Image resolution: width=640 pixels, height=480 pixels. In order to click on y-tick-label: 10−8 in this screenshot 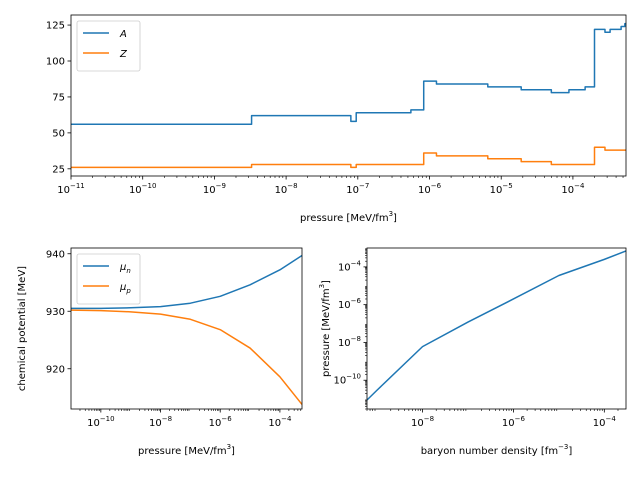, I will do `click(349, 342)`.